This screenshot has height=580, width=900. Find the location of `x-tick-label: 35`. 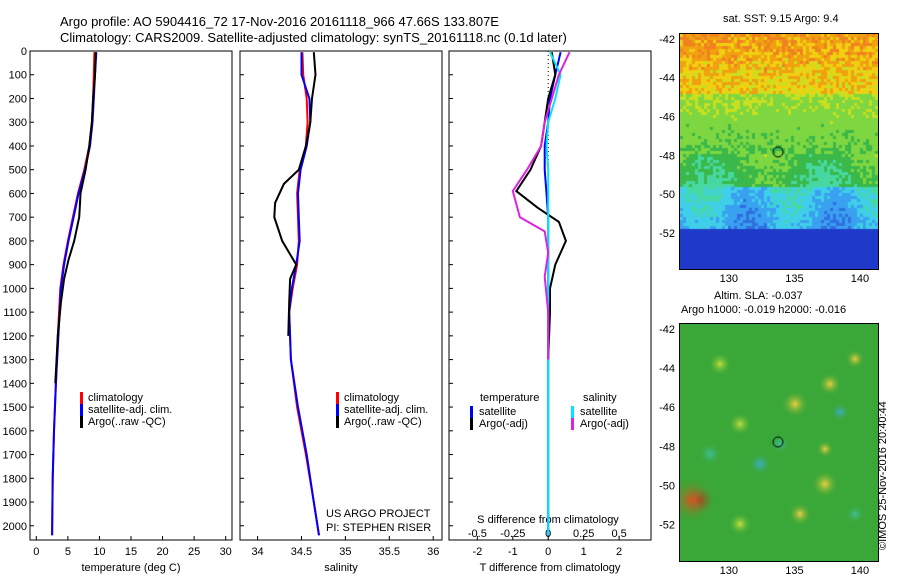

x-tick-label: 35 is located at coordinates (345, 552).